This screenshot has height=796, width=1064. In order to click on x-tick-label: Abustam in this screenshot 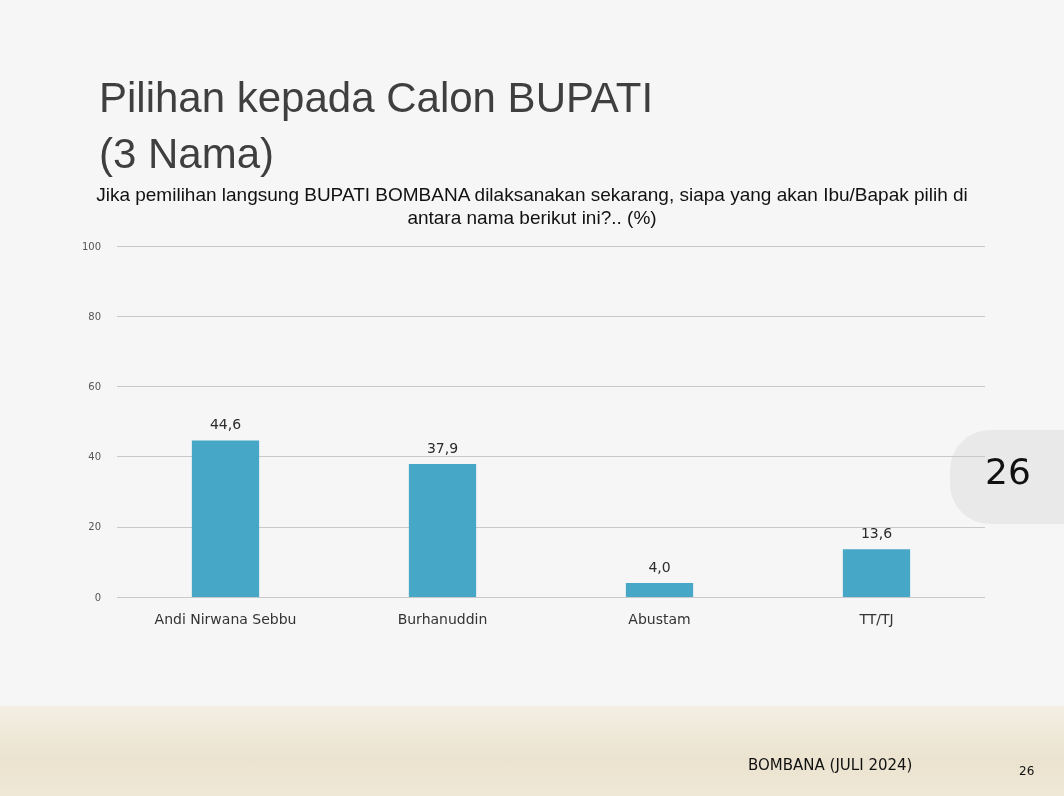, I will do `click(659, 619)`.